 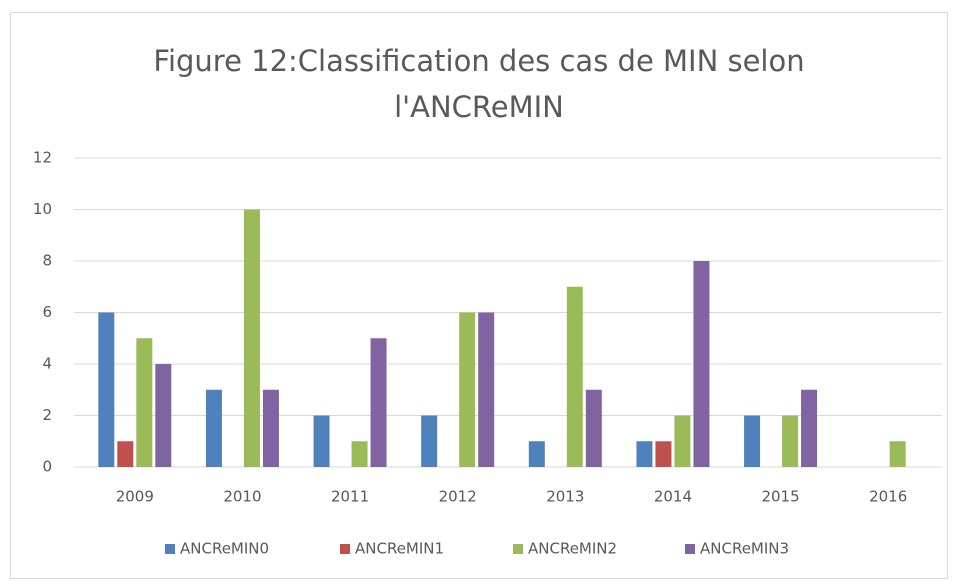 What do you see at coordinates (47, 312) in the screenshot?
I see `y-tick-label: 6` at bounding box center [47, 312].